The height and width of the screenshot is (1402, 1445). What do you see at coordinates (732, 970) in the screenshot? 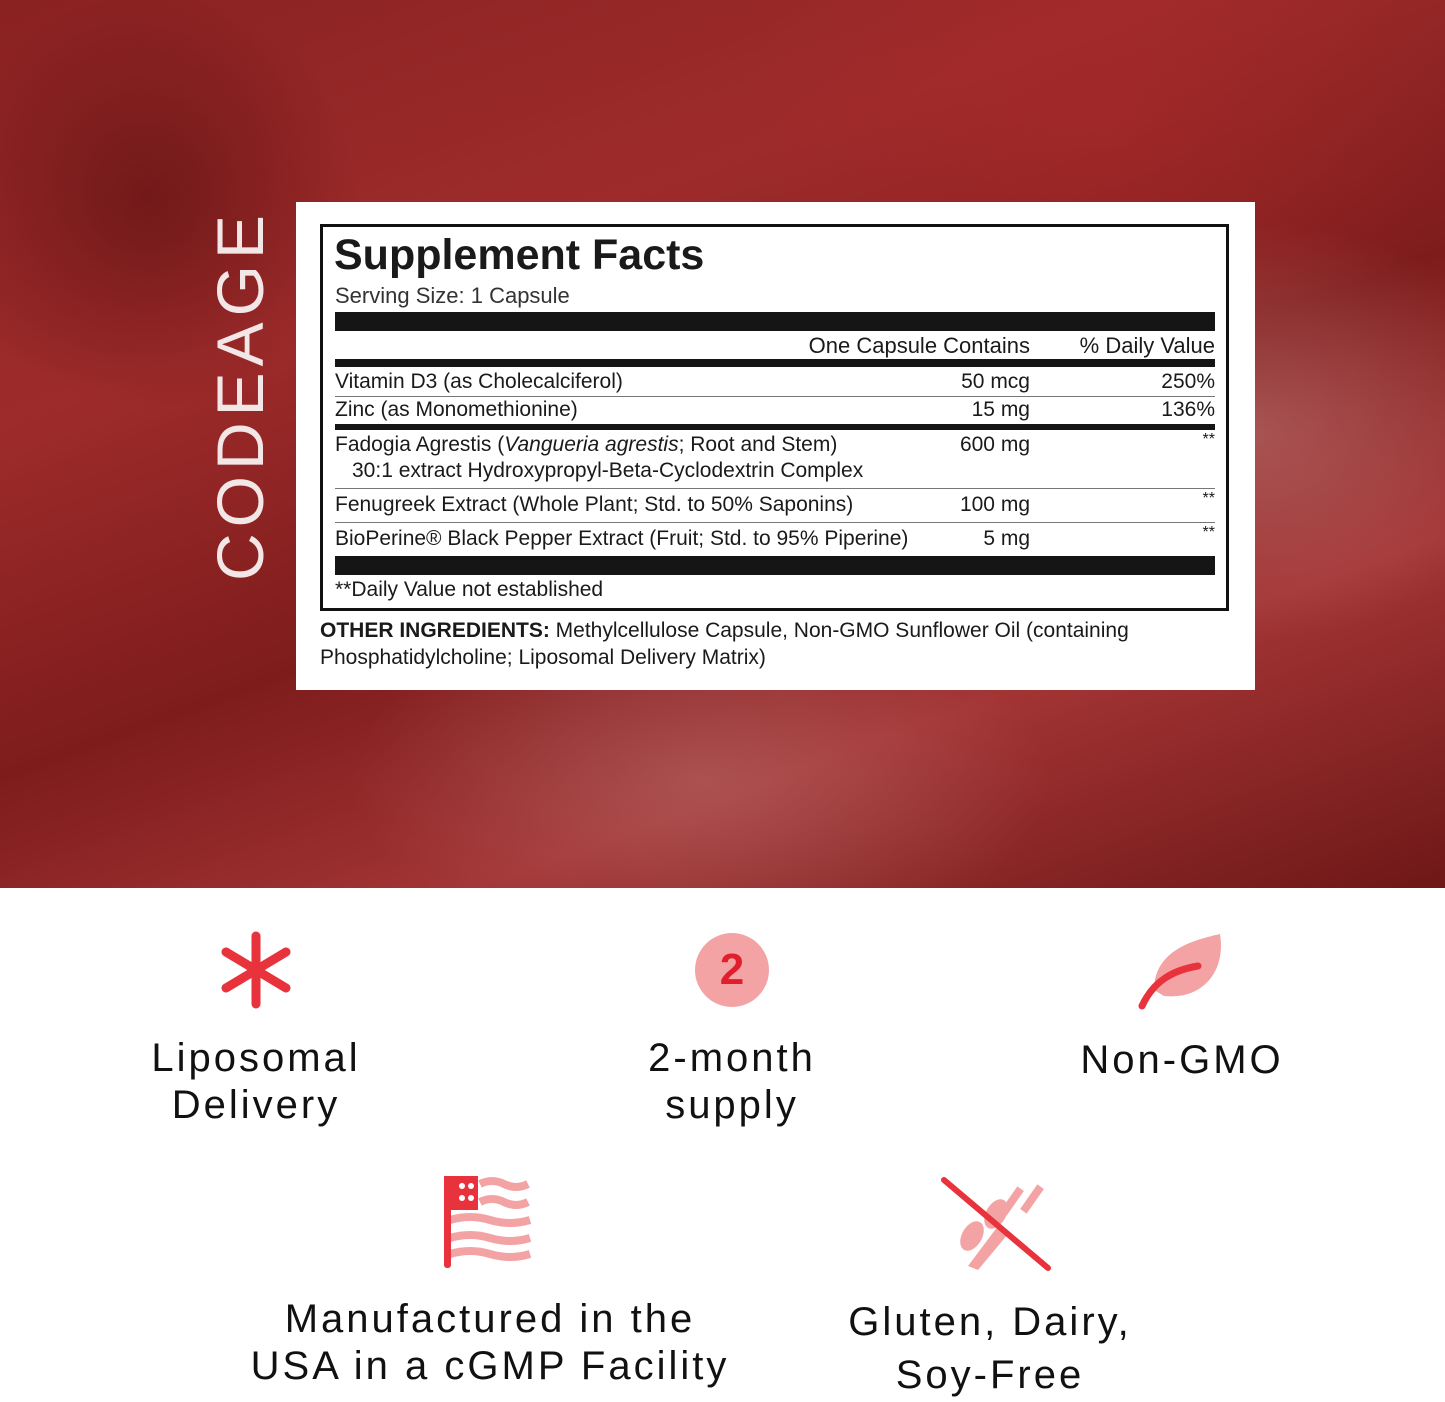
I see `number-2-circle-icon: 2` at bounding box center [732, 970].